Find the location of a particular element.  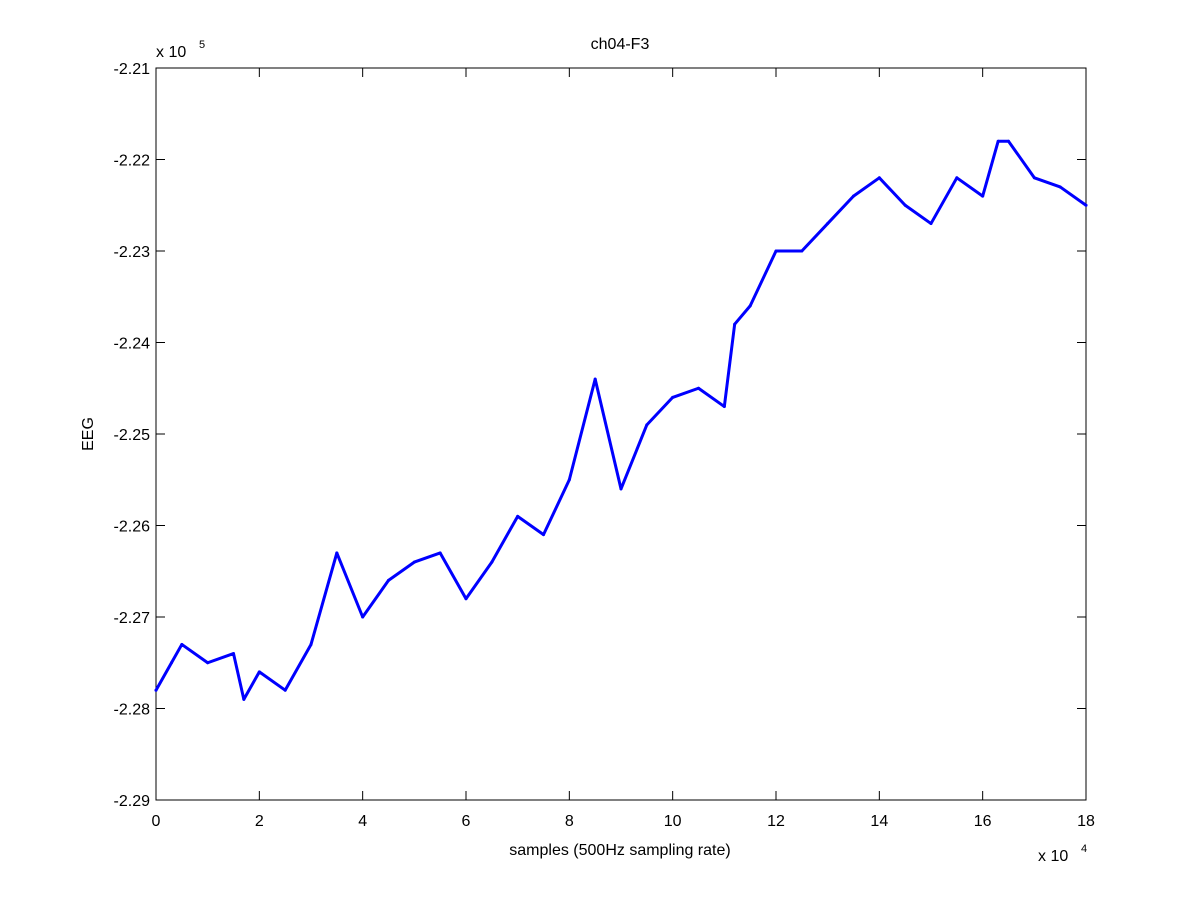

y-tick-label: -2.22 is located at coordinates (132, 161).